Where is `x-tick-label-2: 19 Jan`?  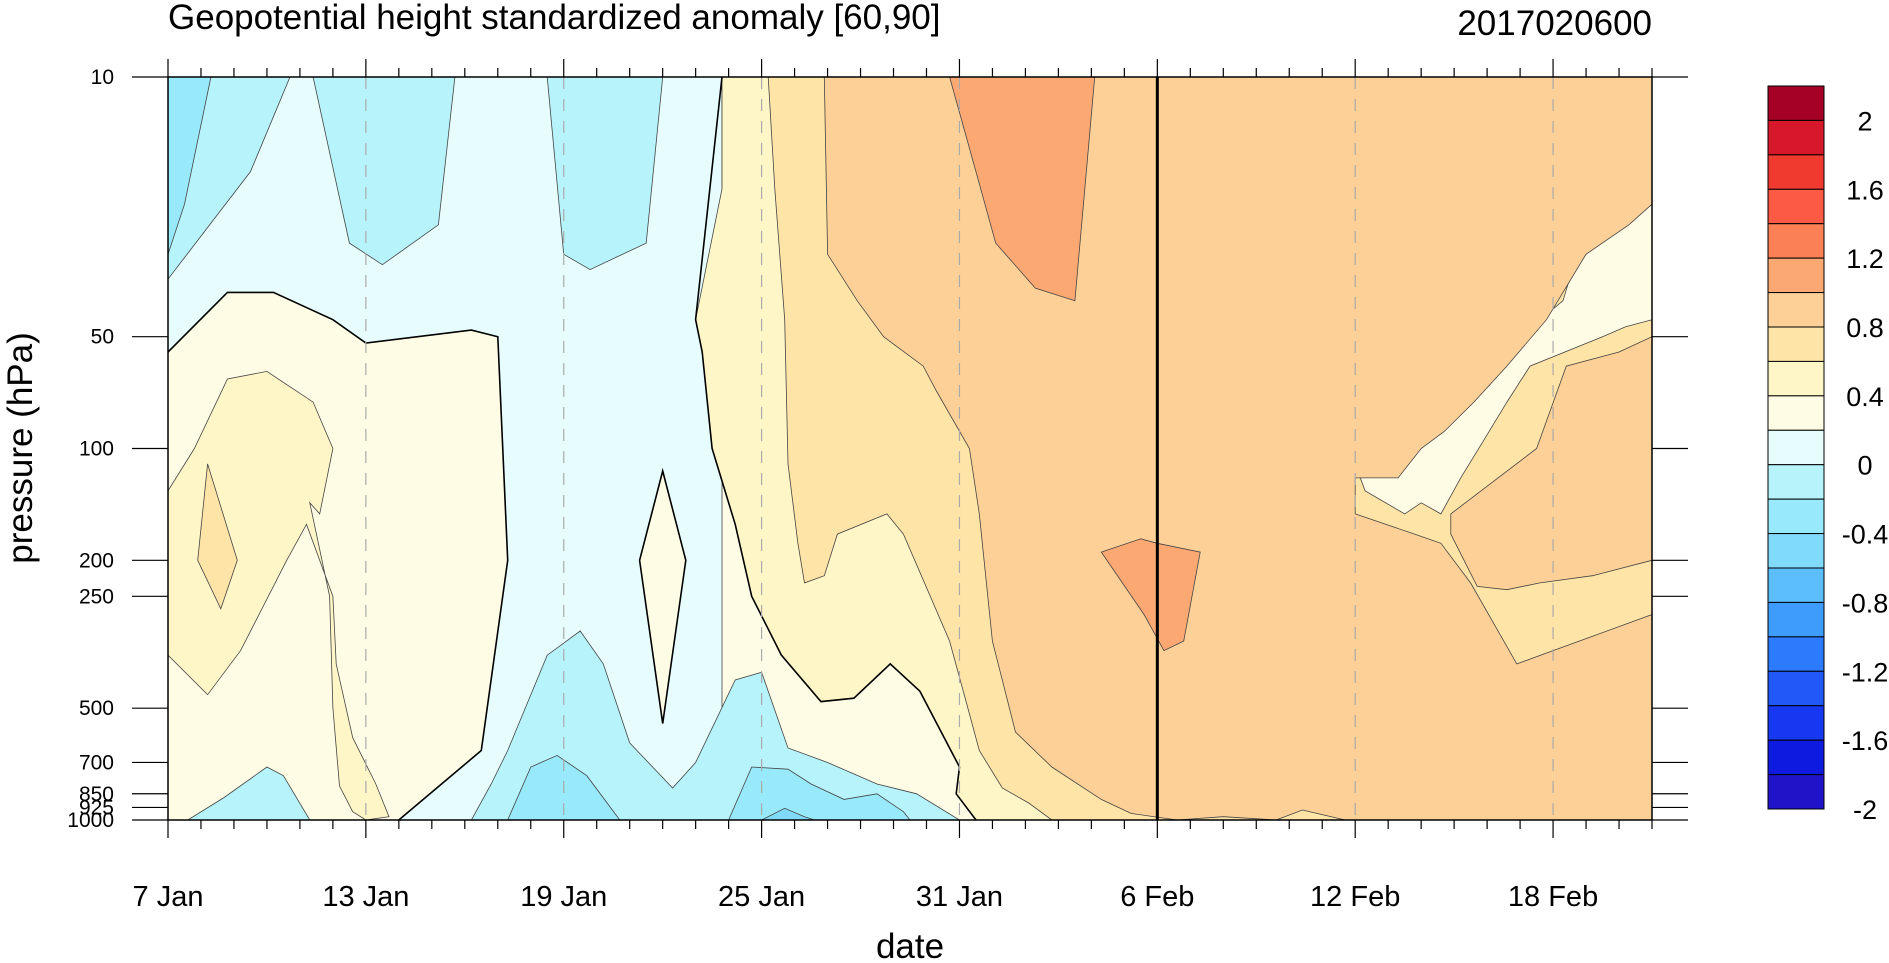
x-tick-label-2: 19 Jan is located at coordinates (563, 897).